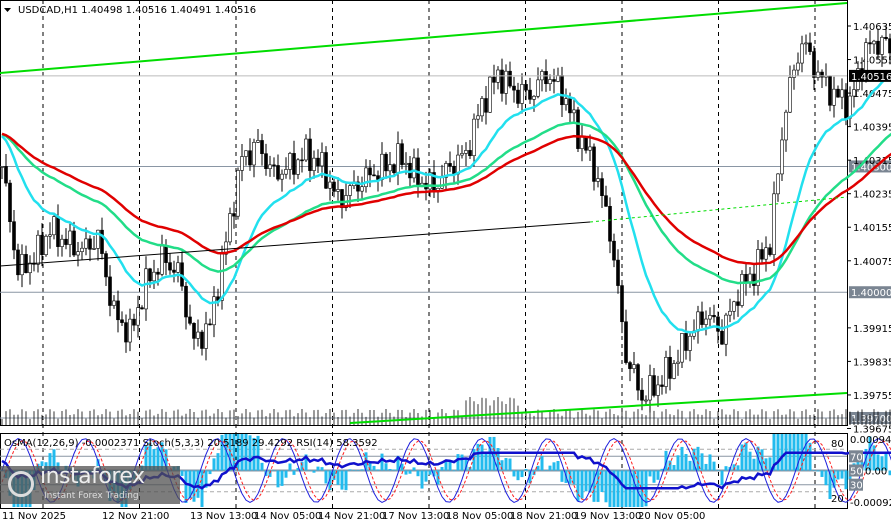 This screenshot has height=522, width=891. What do you see at coordinates (872, 128) in the screenshot?
I see `price-tick-label: 1.40395` at bounding box center [872, 128].